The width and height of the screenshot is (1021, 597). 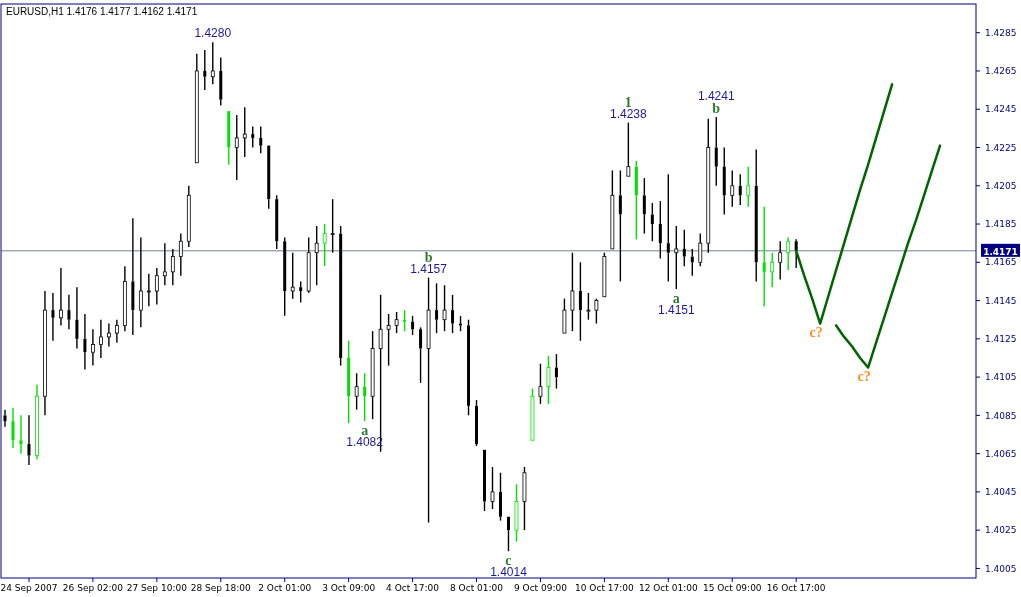 What do you see at coordinates (676, 298) in the screenshot?
I see `annotation: a` at bounding box center [676, 298].